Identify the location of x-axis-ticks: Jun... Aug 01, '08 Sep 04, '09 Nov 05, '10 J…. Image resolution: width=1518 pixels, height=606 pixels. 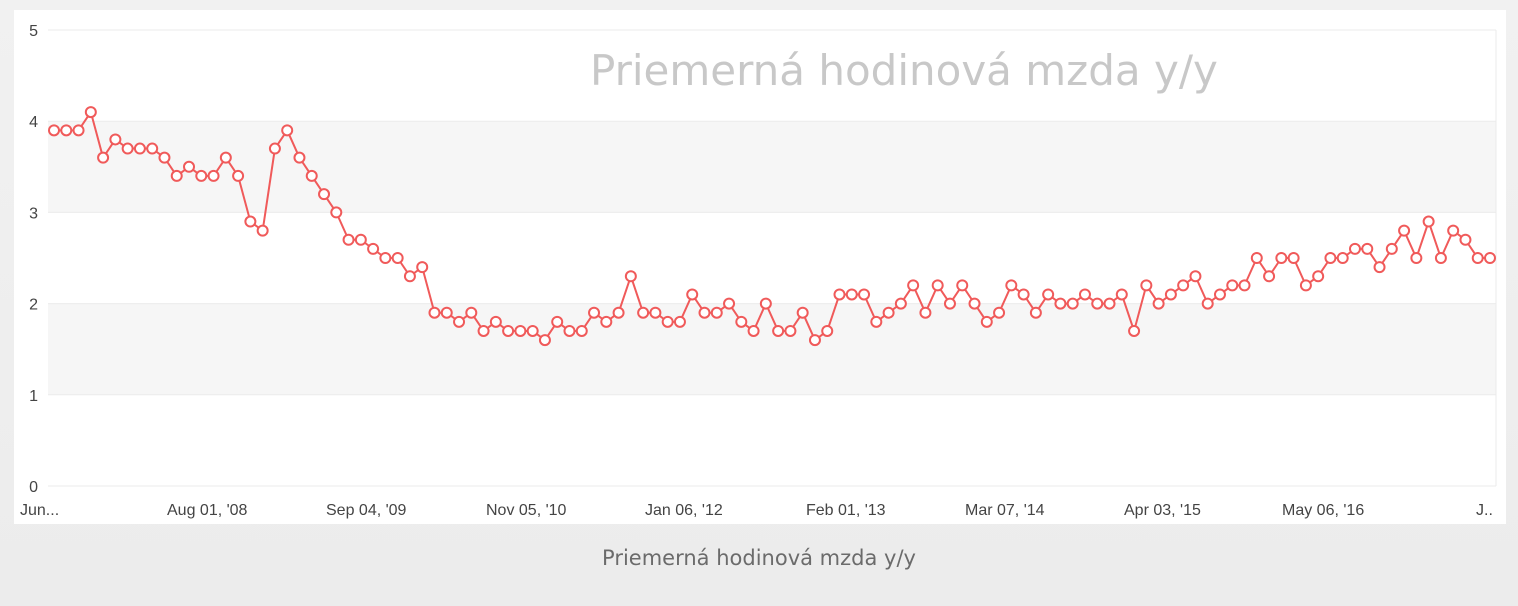
(756, 510).